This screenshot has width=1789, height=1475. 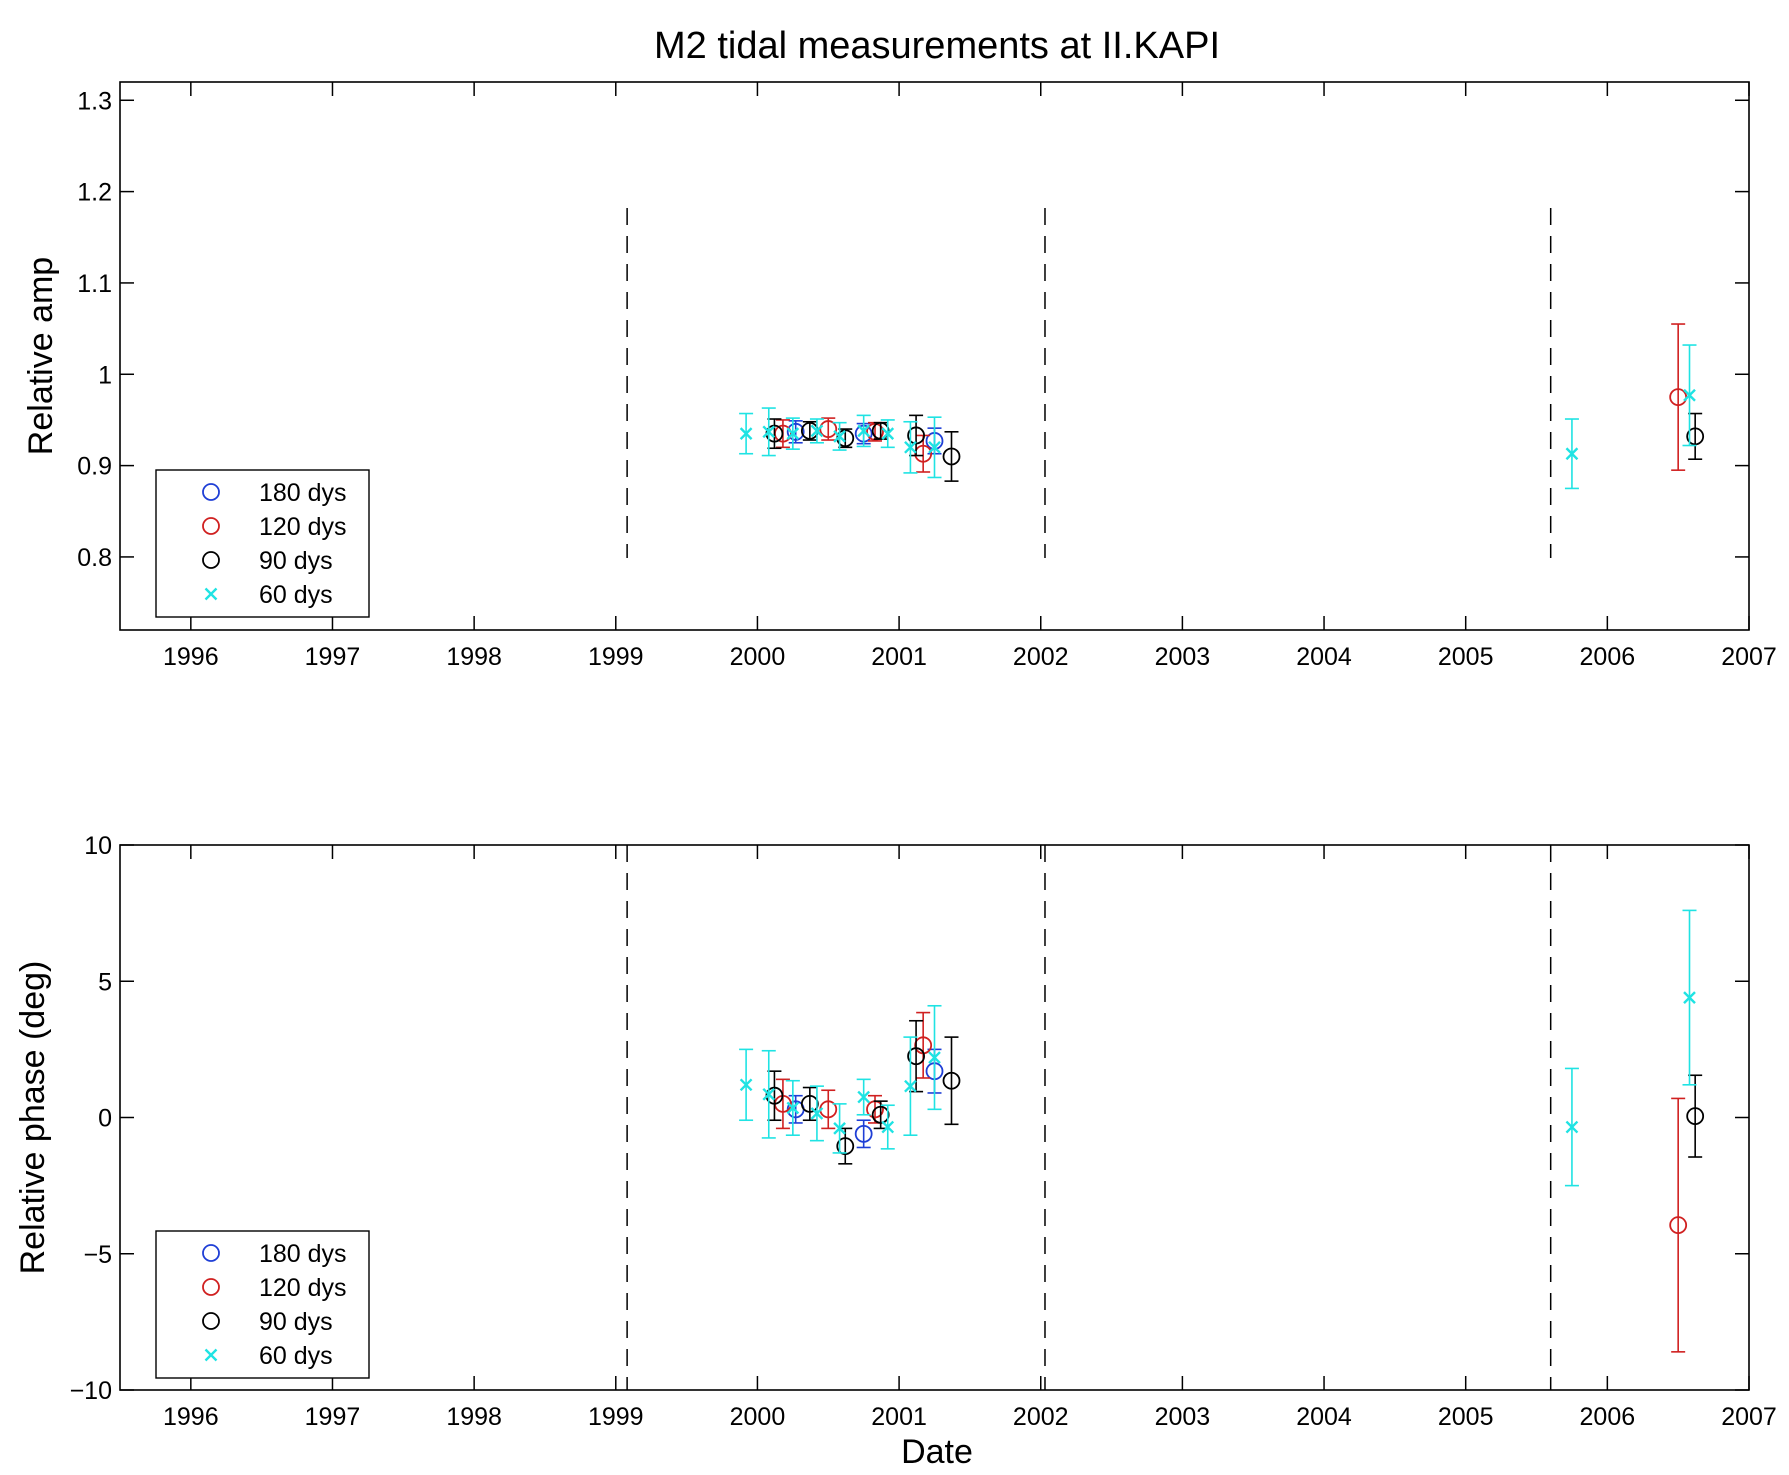 What do you see at coordinates (105, 982) in the screenshot?
I see `y-tick-label: 5` at bounding box center [105, 982].